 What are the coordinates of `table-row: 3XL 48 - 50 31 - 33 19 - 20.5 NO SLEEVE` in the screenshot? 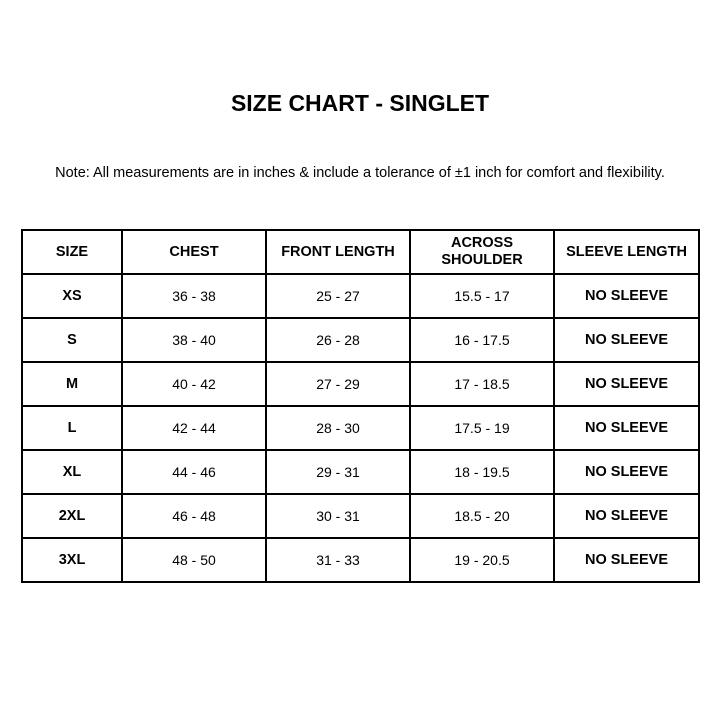 It's located at (360, 560).